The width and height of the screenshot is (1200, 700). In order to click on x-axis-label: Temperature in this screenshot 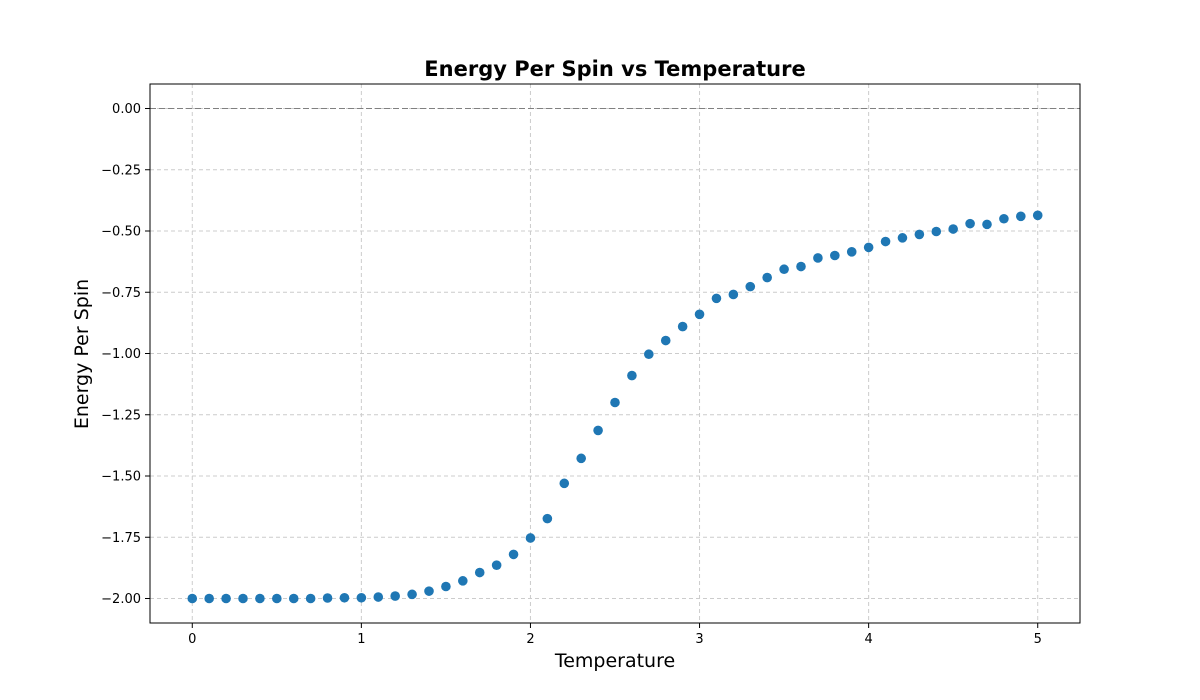, I will do `click(614, 661)`.